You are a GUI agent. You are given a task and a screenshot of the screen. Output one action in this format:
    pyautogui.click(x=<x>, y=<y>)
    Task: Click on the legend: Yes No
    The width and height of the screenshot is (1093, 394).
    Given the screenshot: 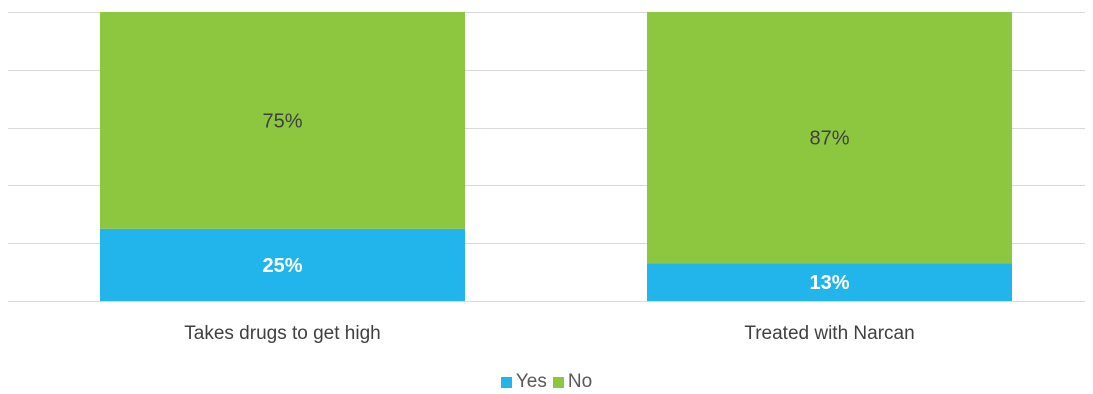 What is the action you would take?
    pyautogui.click(x=546, y=382)
    